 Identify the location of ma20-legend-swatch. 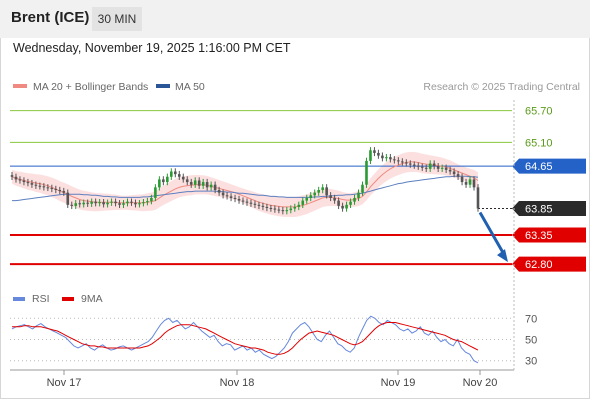
(20, 86).